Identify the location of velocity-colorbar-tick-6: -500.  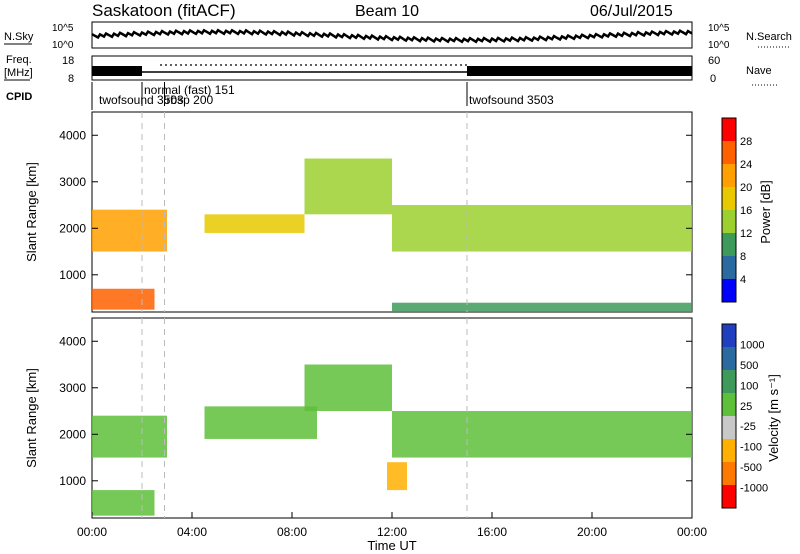
(751, 468).